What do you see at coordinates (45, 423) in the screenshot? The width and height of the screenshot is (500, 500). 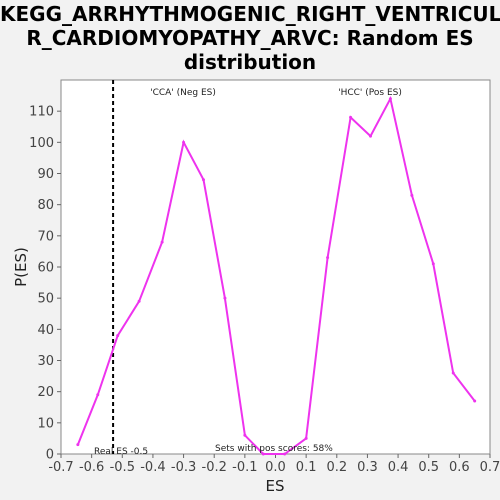 I see `y-tick-label: 10` at bounding box center [45, 423].